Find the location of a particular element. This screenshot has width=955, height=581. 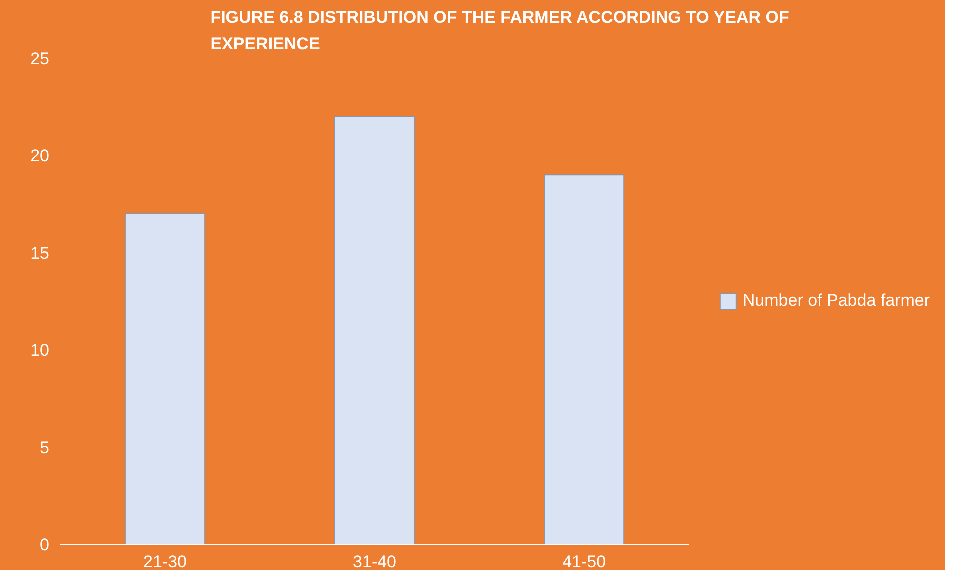

y-tick-label: 5 is located at coordinates (45, 448).